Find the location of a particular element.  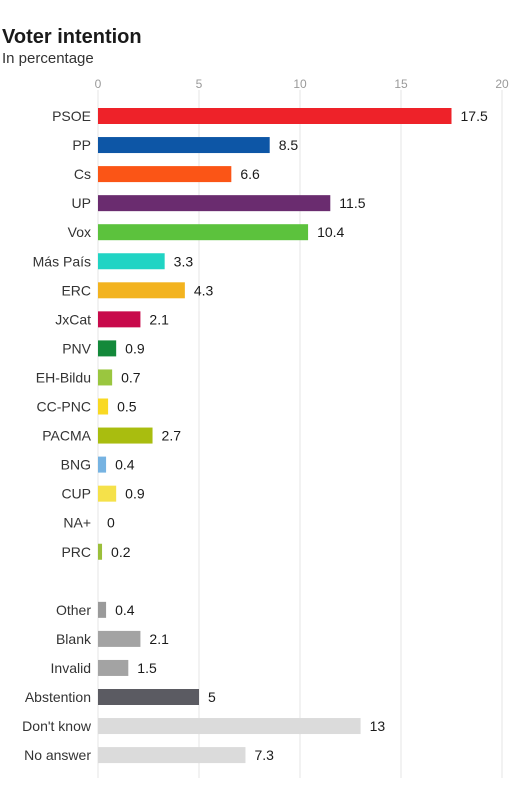

value-label: 5 is located at coordinates (212, 697).